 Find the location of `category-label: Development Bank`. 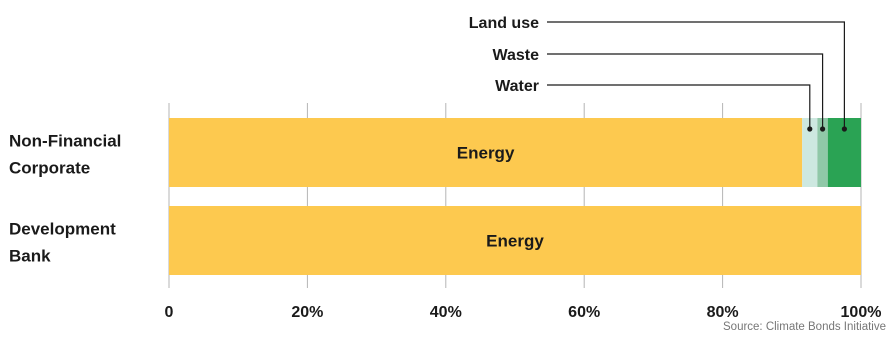

category-label: Development Bank is located at coordinates (62, 243).